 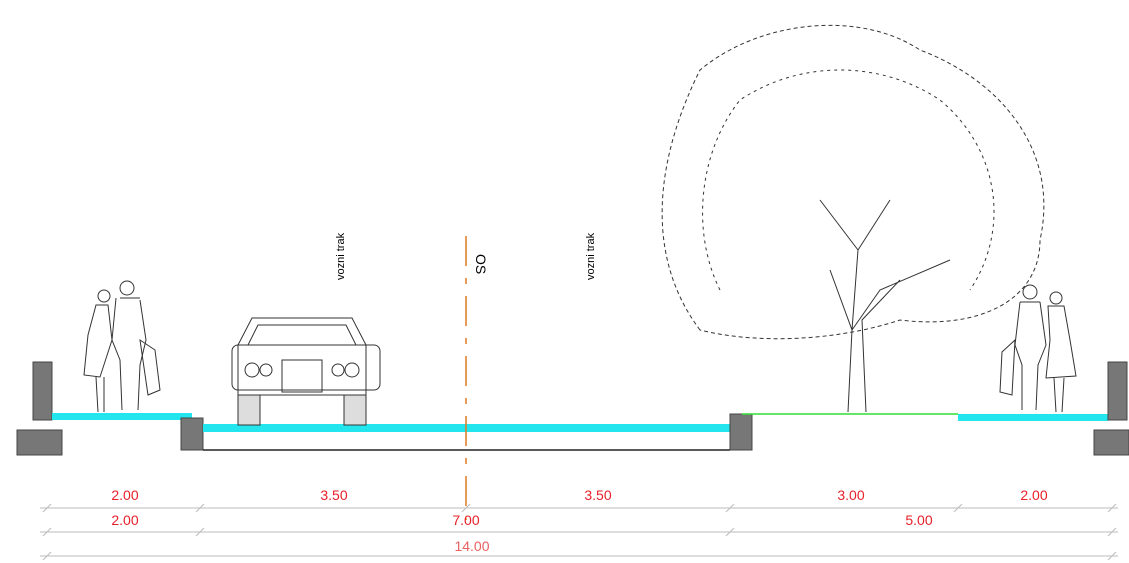 I want to click on left-sidewalk, so click(x=122, y=416).